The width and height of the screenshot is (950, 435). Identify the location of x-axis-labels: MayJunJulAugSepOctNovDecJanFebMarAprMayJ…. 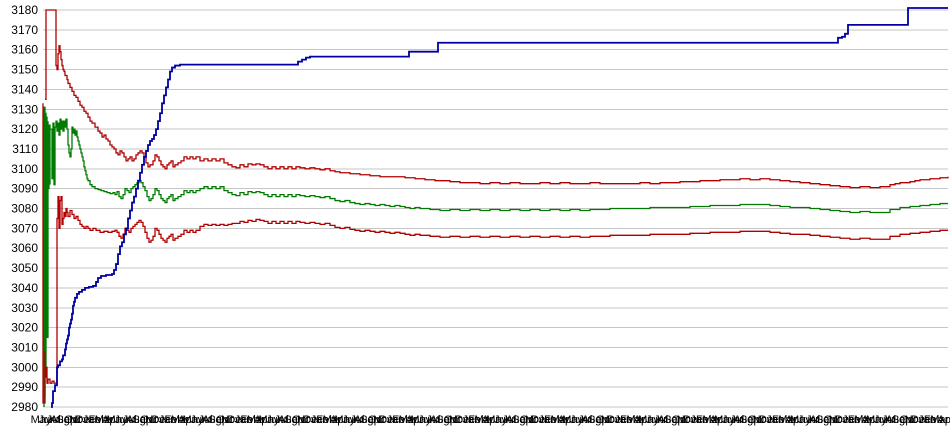
(490, 420).